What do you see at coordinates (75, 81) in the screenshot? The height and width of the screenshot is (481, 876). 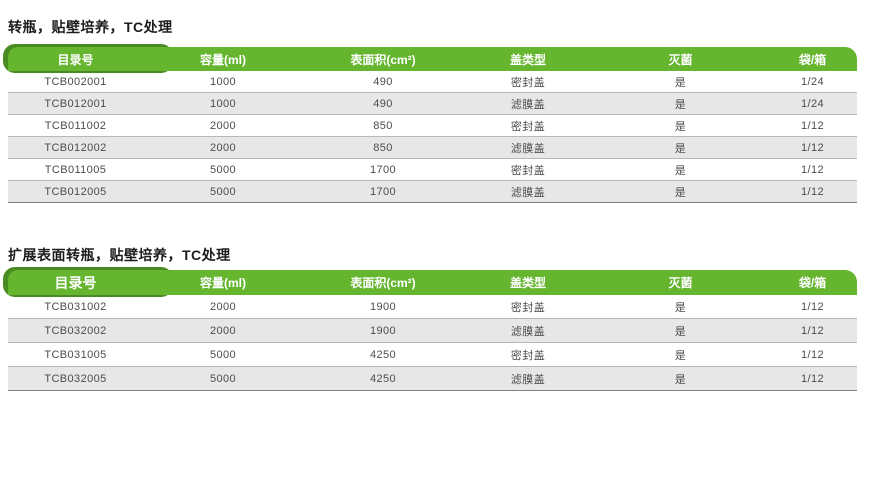 I see `table-cell: TCB002001` at bounding box center [75, 81].